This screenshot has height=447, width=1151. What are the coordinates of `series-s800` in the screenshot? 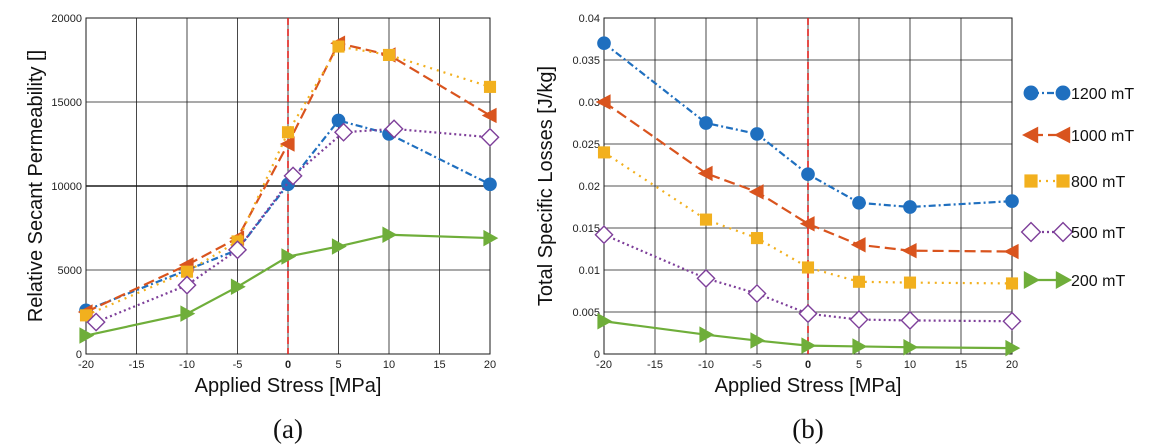 It's located at (808, 218).